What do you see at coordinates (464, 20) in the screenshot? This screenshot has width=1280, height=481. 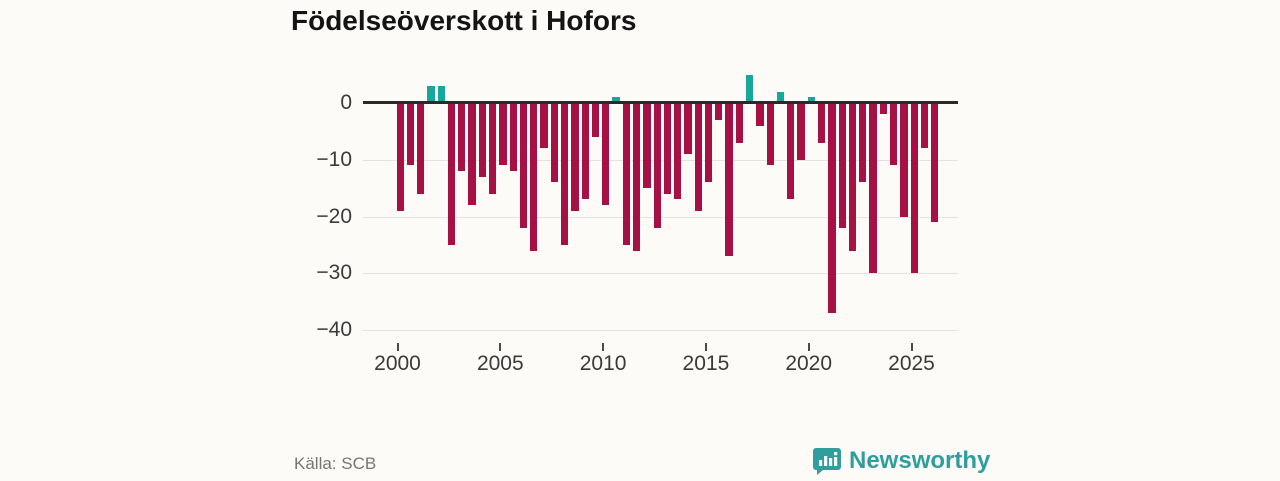 I see `chart-title: Födelseöverskott i Hofors` at bounding box center [464, 20].